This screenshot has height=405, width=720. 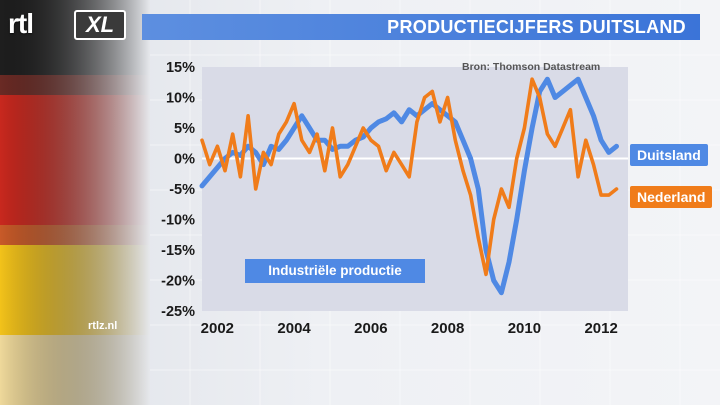 What do you see at coordinates (669, 155) in the screenshot?
I see `legend-duitsland: Duitsland` at bounding box center [669, 155].